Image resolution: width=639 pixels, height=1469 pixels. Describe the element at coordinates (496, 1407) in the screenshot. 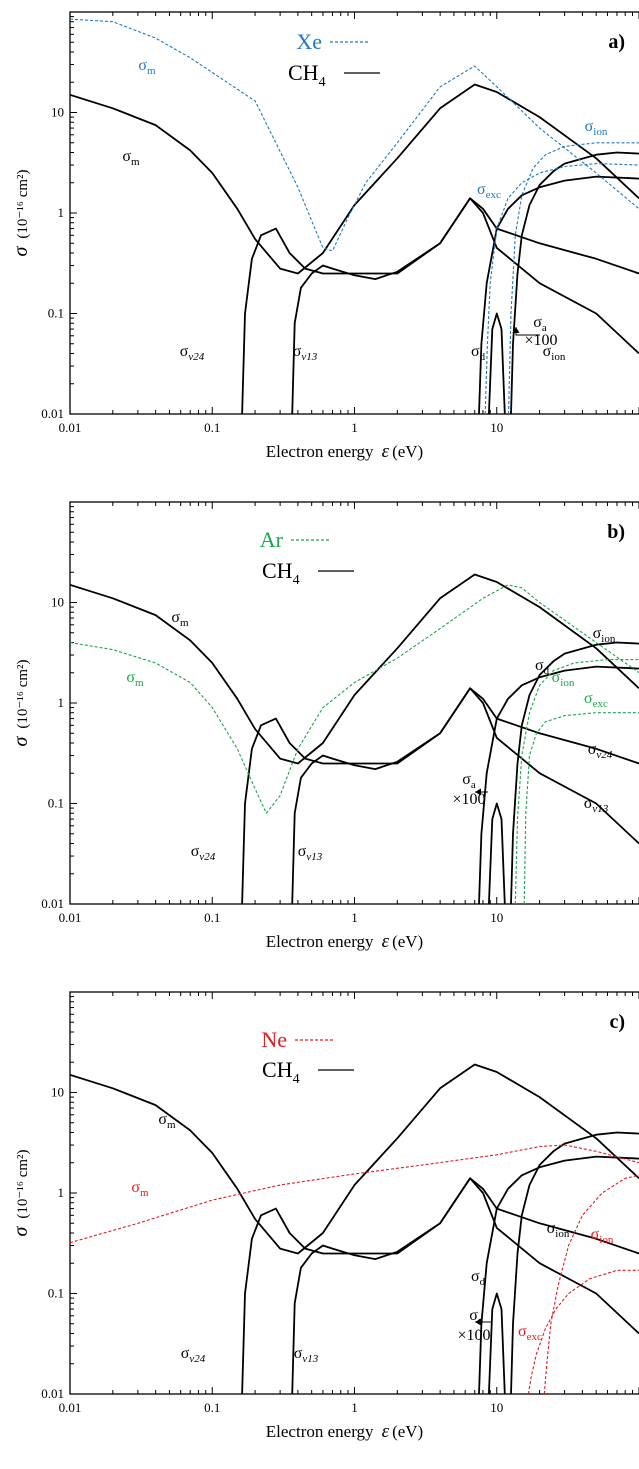

I see `x-tick-label: 10` at that location.